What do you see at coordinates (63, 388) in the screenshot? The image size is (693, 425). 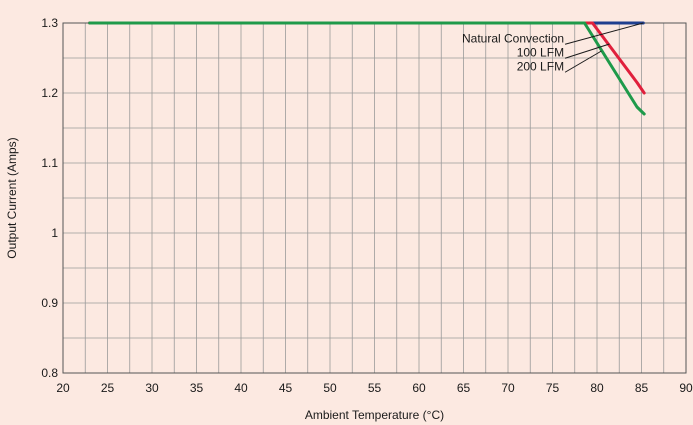 I see `x-tick-label: 20` at bounding box center [63, 388].